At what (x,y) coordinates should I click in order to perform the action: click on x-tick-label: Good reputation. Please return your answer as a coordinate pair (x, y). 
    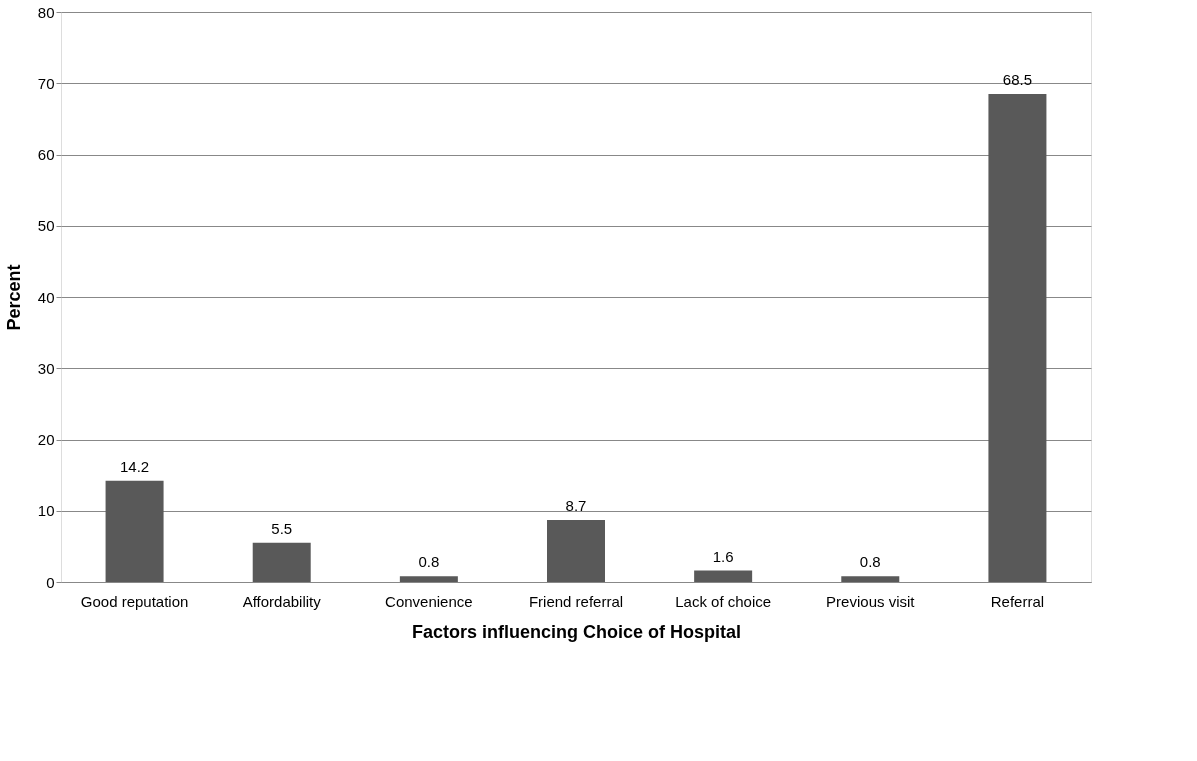
    Looking at the image, I should click on (134, 601).